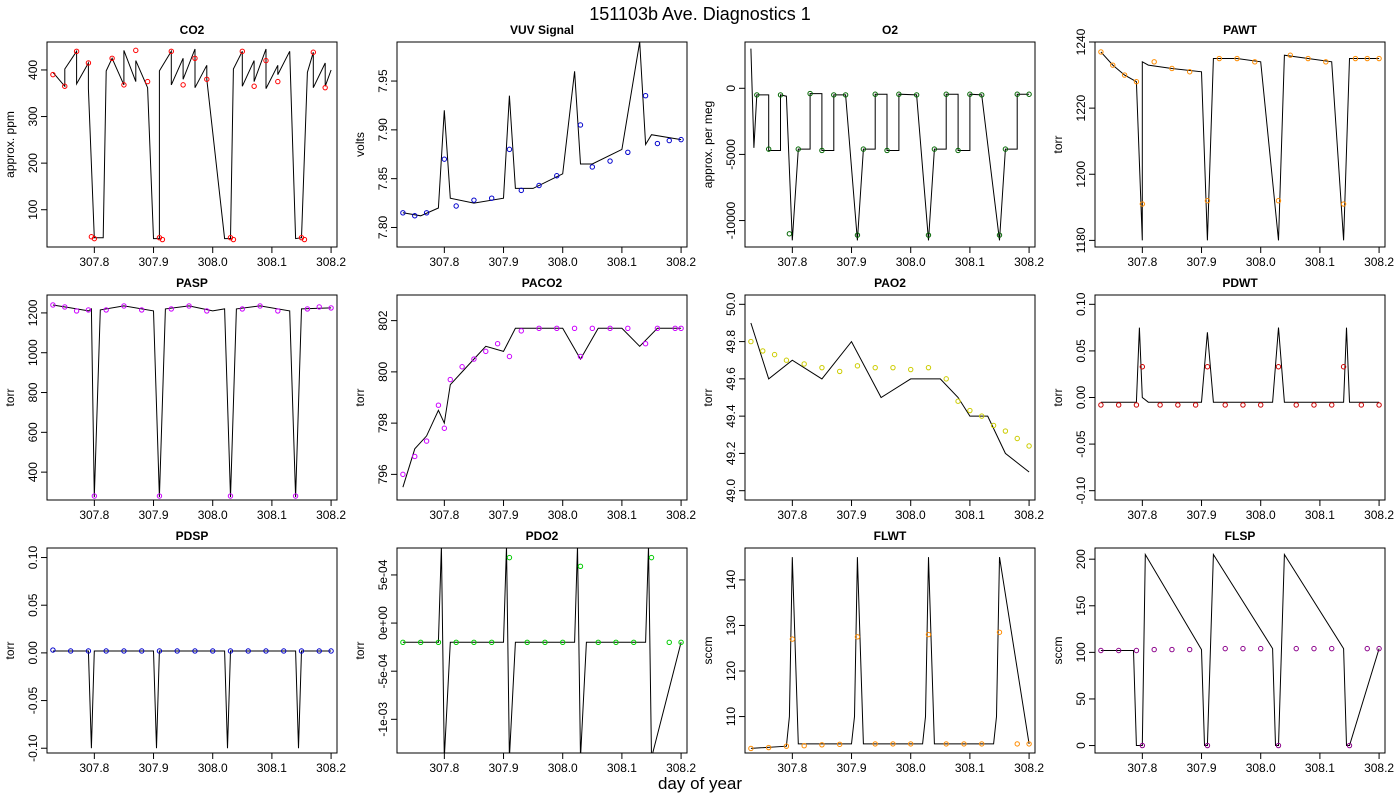 Image resolution: width=1400 pixels, height=800 pixels. Describe the element at coordinates (852, 768) in the screenshot. I see `flwt-xtick-label: 307.9` at that location.